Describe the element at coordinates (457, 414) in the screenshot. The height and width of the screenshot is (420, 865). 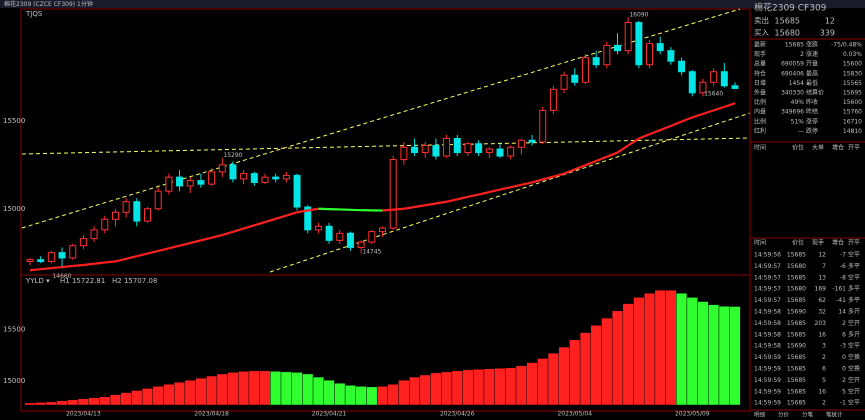
I see `x-tick-label: 2023/04/26` at that location.